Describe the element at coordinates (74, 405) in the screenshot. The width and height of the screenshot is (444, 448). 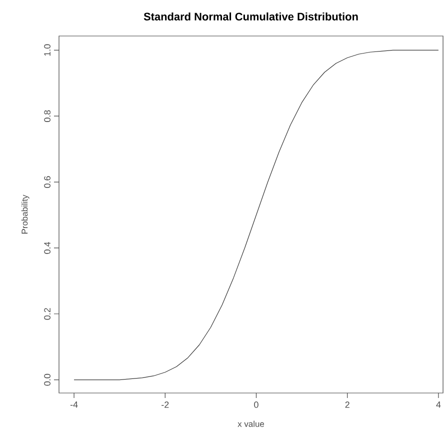
I see `x-tick-label: -4` at that location.